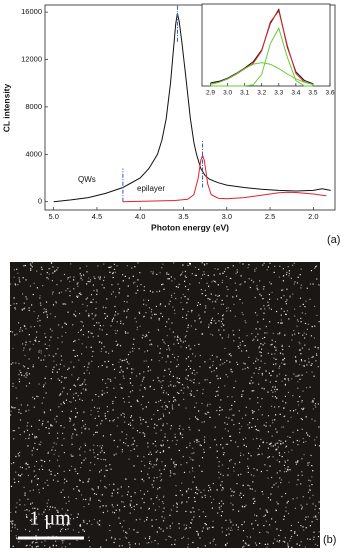 This screenshot has width=354, height=552. Describe the element at coordinates (227, 93) in the screenshot. I see `x-tick-label: 3.0` at that location.